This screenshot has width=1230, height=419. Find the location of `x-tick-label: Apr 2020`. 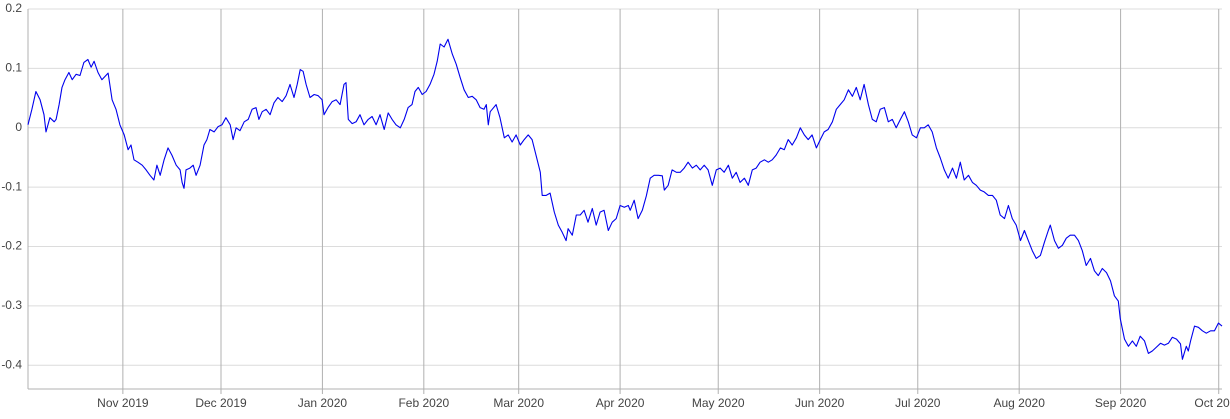

x-tick-label: Apr 2020 is located at coordinates (620, 403).